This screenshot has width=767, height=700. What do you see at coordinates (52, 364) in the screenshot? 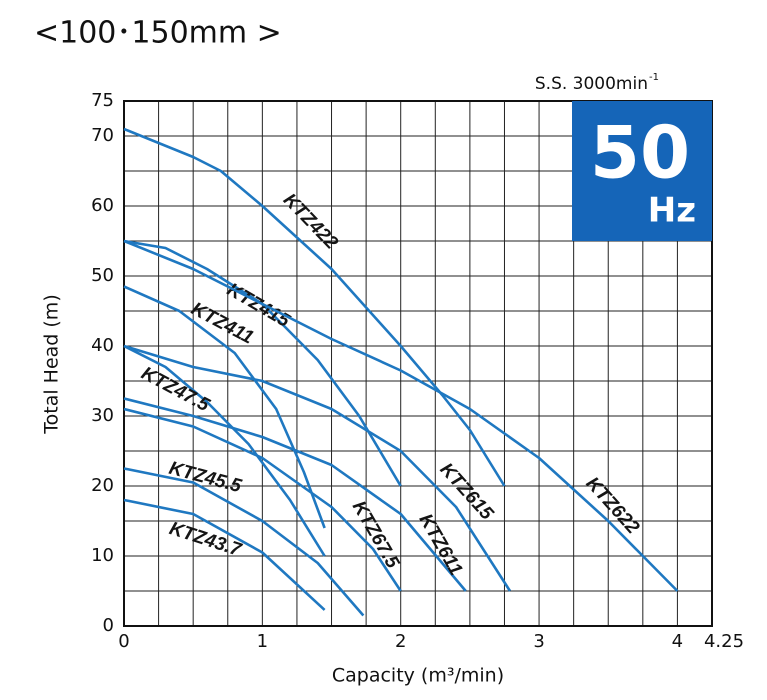
I see `y-axis-label: Total Head (m)` at bounding box center [52, 364].